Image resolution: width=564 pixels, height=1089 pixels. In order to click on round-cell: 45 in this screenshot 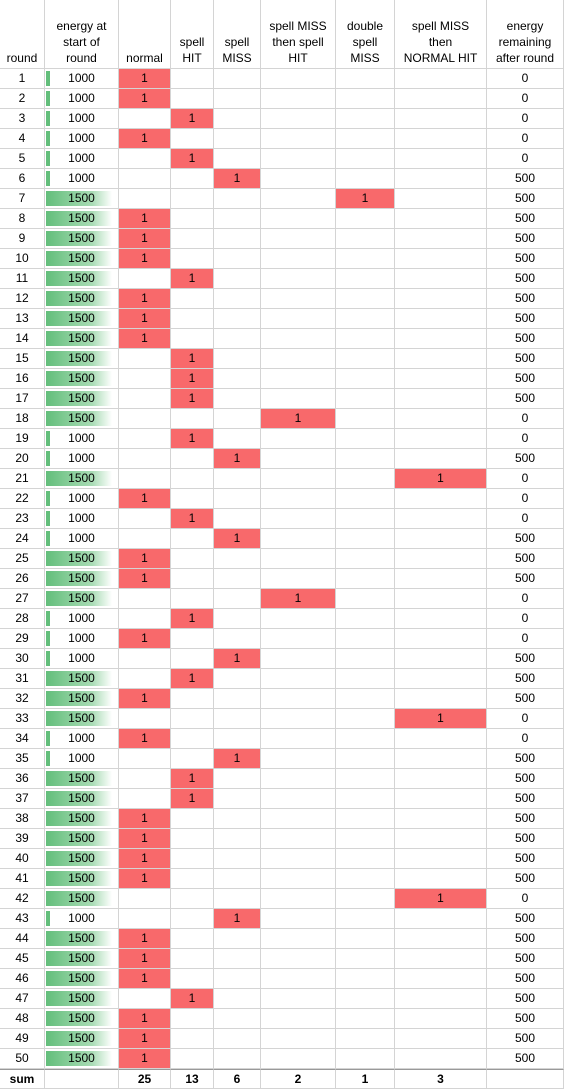, I will do `click(22, 959)`.